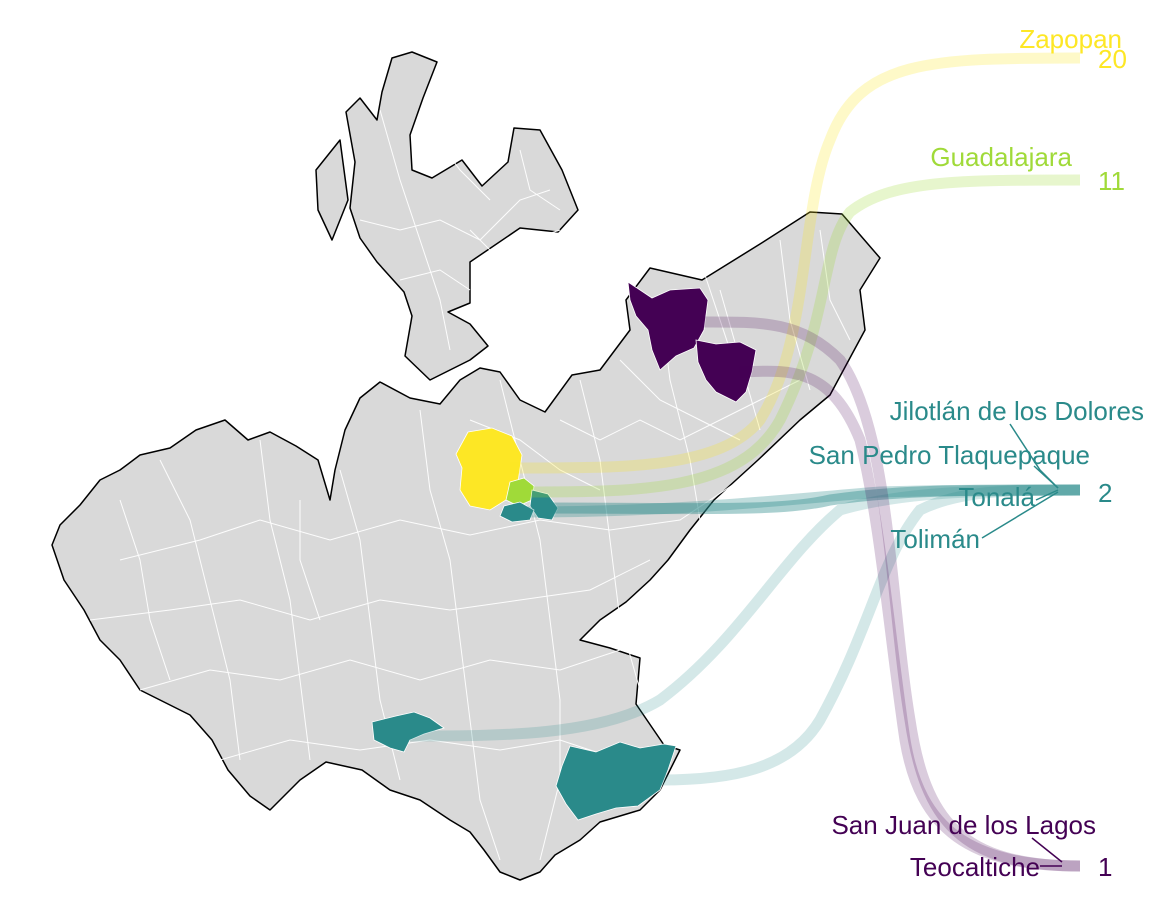 The image size is (1152, 921). Describe the element at coordinates (1046, 477) in the screenshot. I see `leader-san-pedro-tlaquepaque` at that location.